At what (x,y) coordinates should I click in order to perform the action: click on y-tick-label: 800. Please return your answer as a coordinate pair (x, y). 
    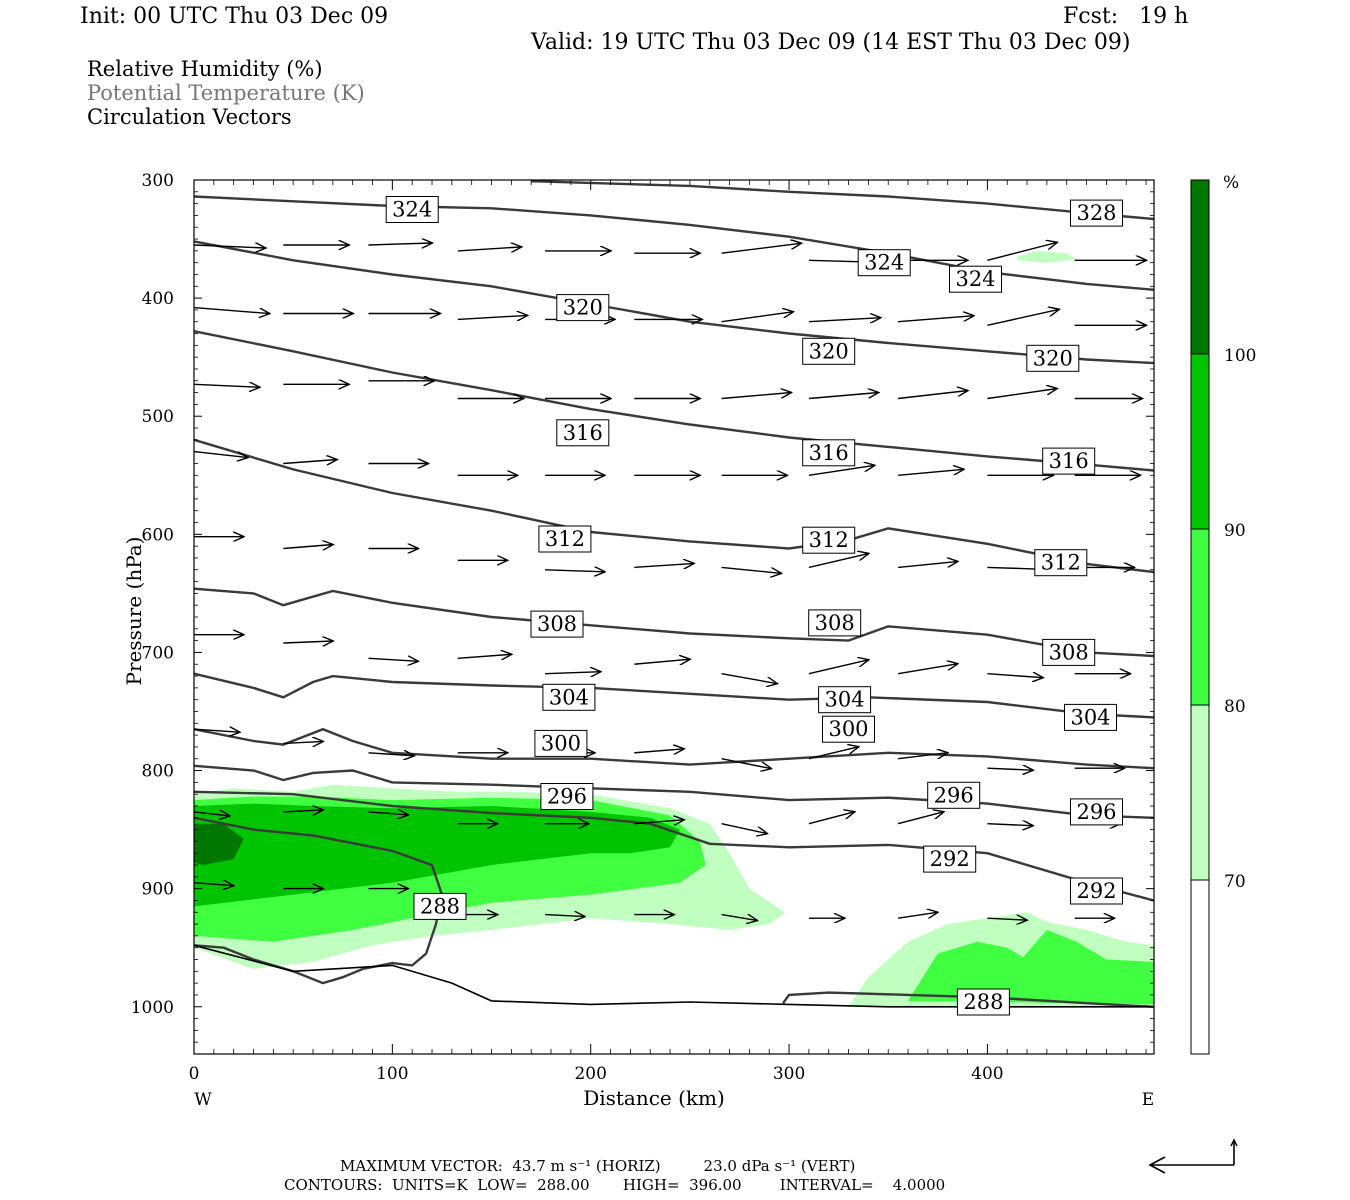
    Looking at the image, I should click on (158, 772).